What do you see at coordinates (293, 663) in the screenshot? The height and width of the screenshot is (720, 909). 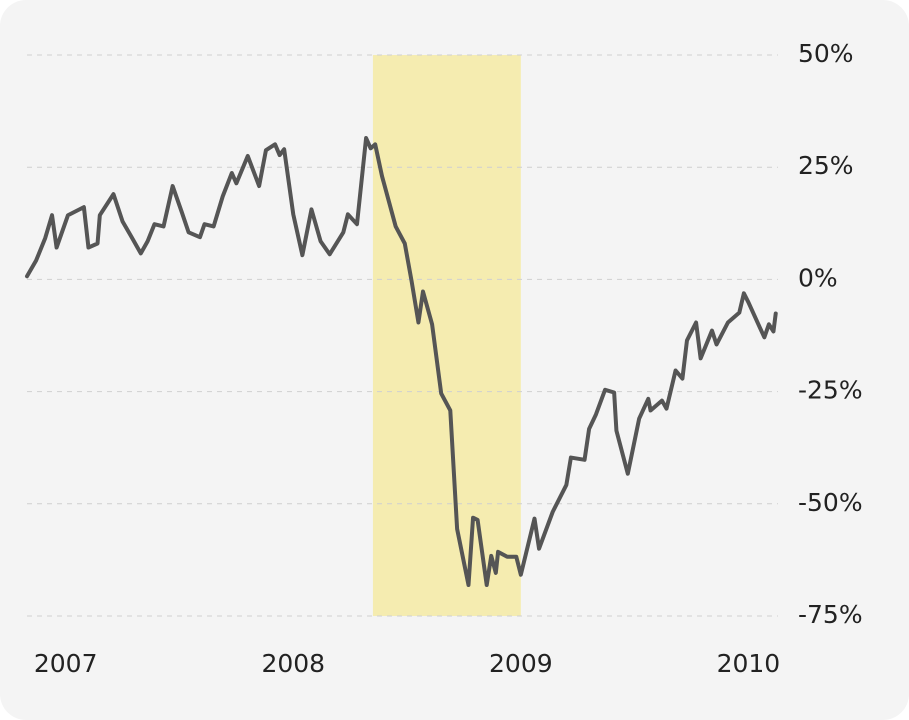 I see `x-tick-label: 2008` at bounding box center [293, 663].